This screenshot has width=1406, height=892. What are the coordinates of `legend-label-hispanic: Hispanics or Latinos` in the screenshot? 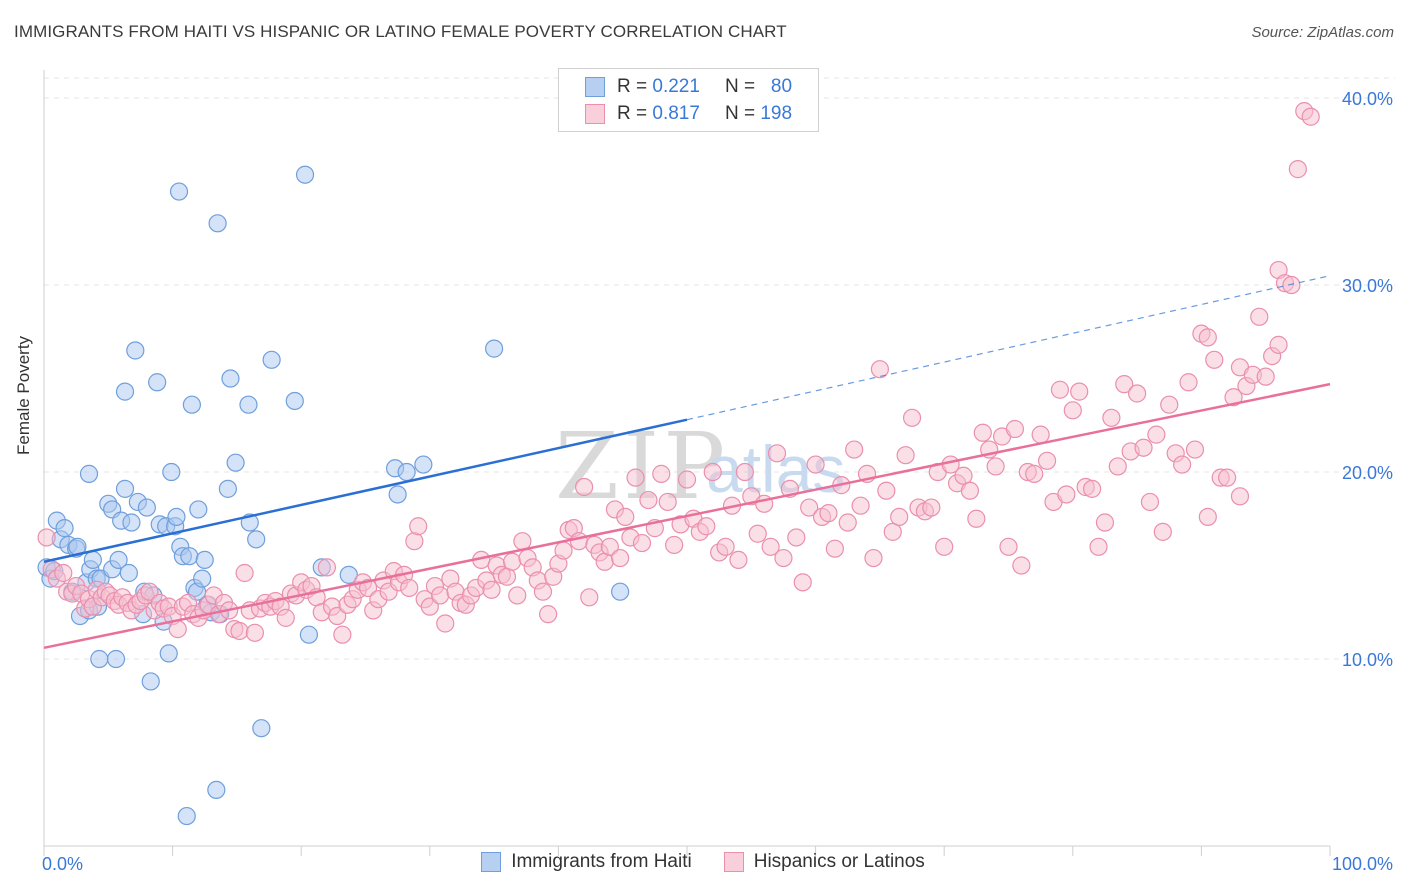 It's located at (839, 861).